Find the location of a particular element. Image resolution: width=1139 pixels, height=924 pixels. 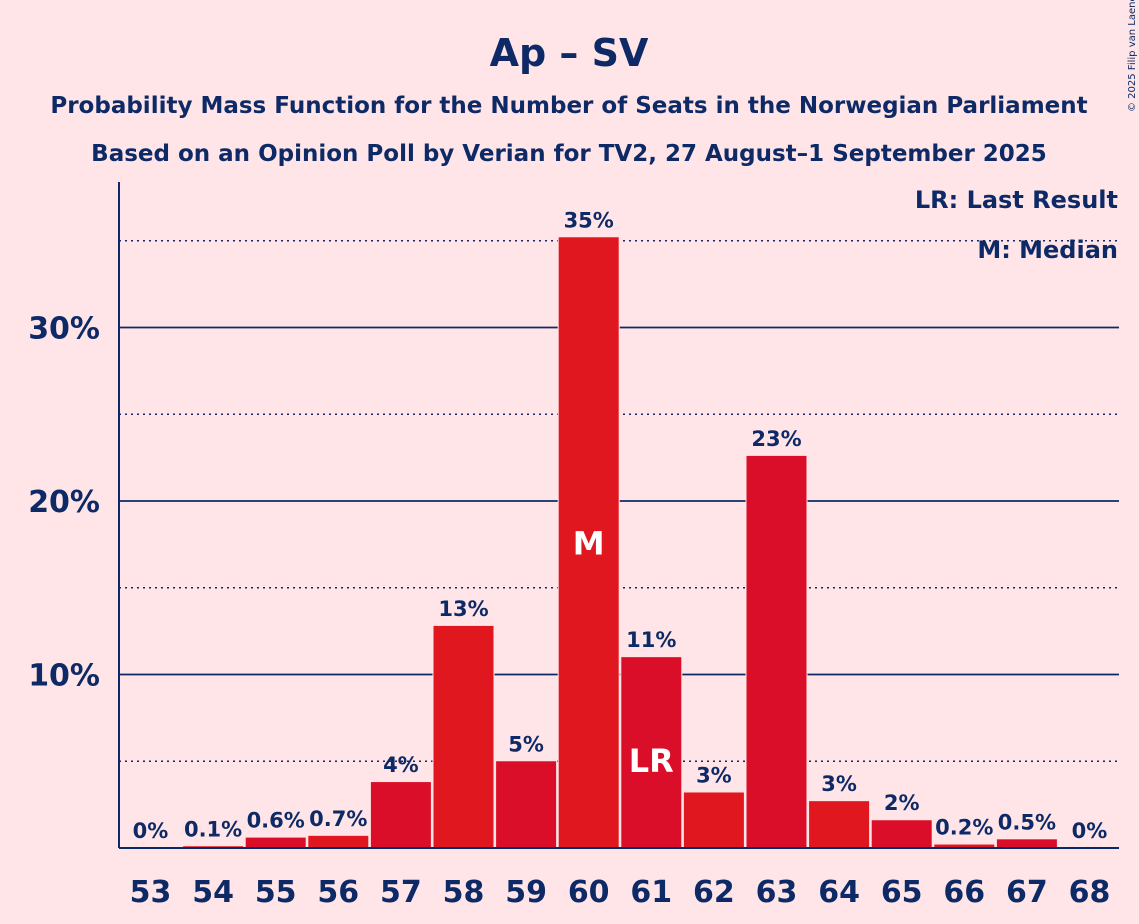

legend-last-result: LR: Last Result is located at coordinates (1016, 200).